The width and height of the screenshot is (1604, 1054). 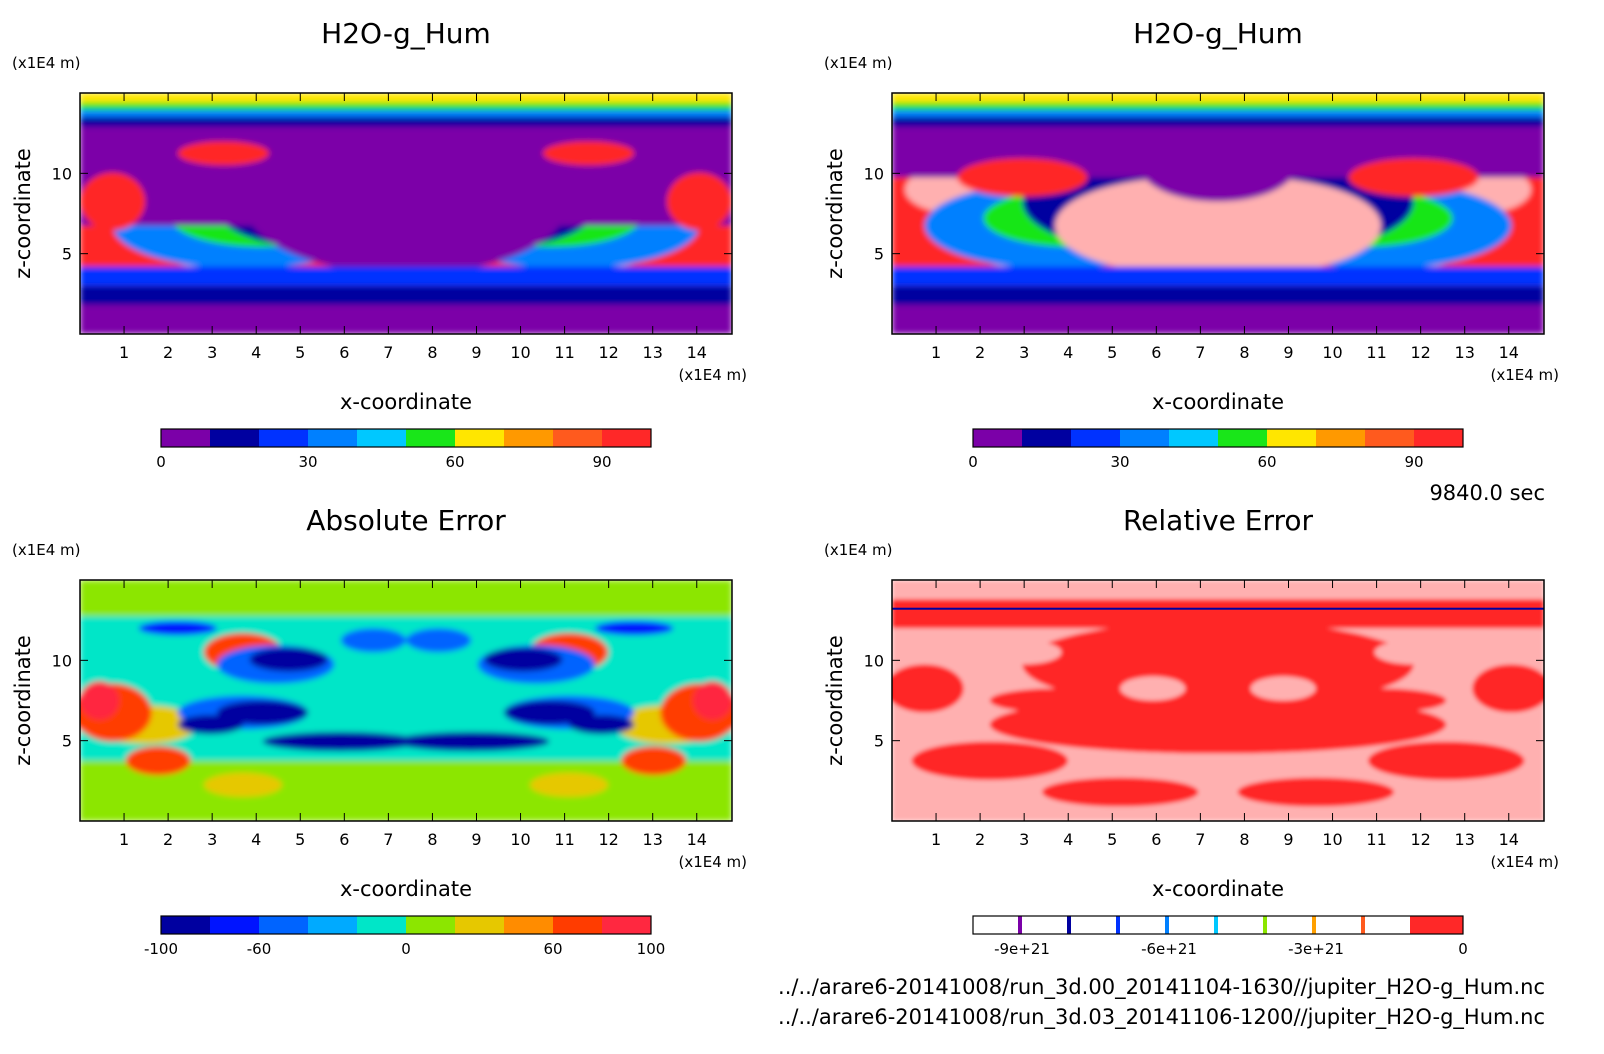 I want to click on colorbar-tick-label: -9e+21, so click(x=1022, y=949).